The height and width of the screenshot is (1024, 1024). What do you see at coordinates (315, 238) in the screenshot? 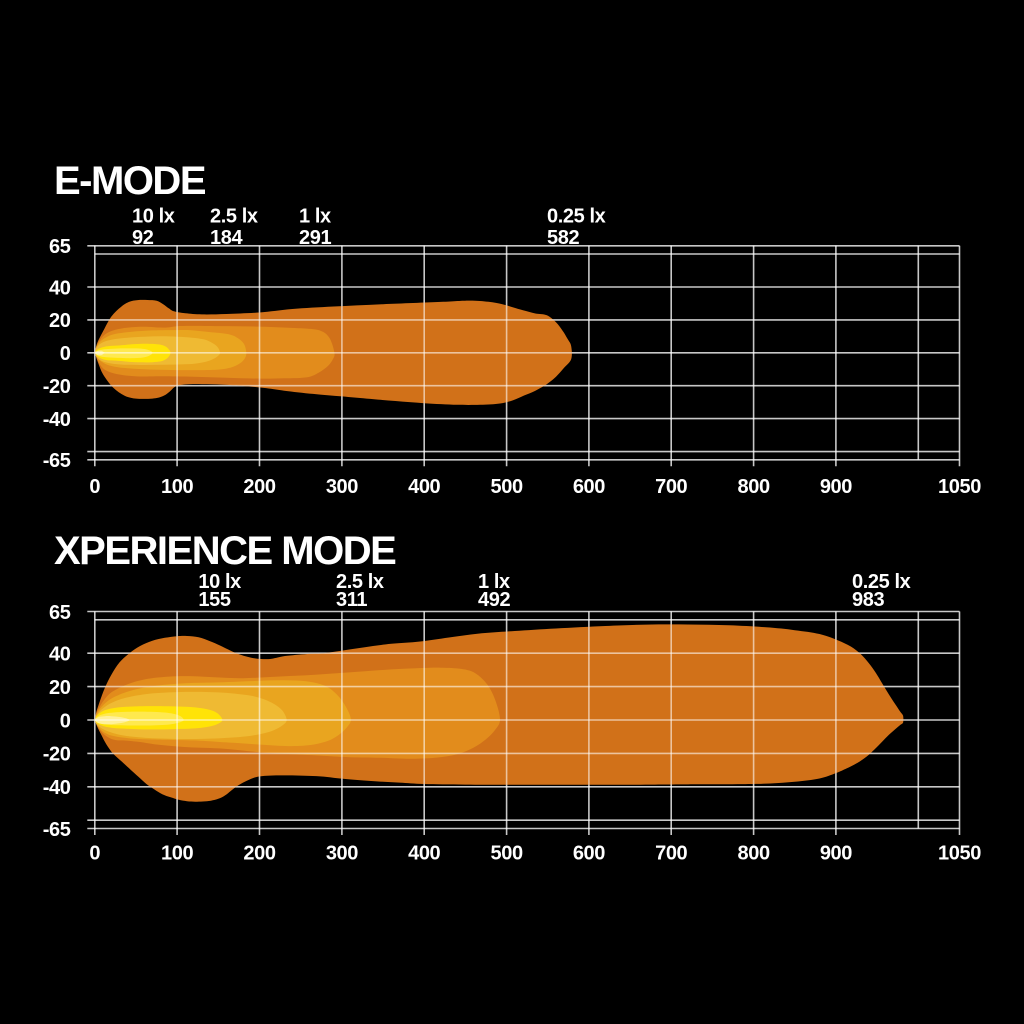
I see `svg-text: 291` at bounding box center [315, 238].